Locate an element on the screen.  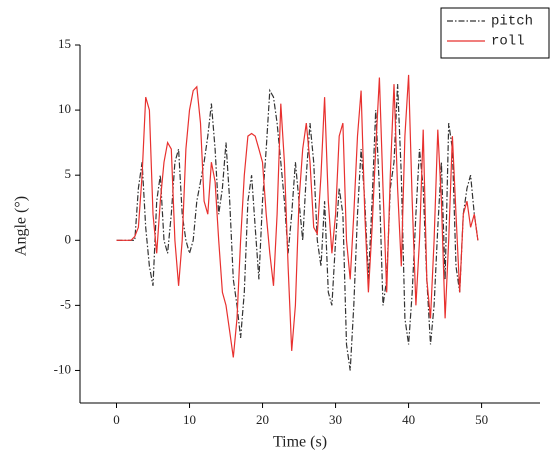
y-tick-label: 0 is located at coordinates (68, 238).